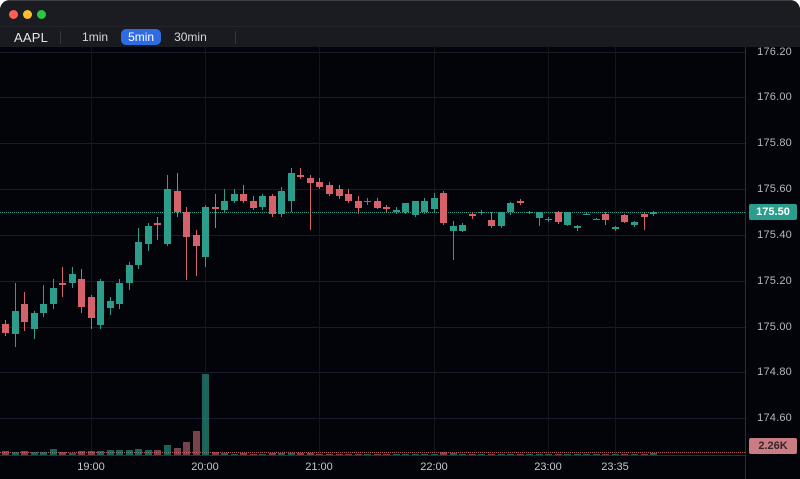 Image resolution: width=800 pixels, height=479 pixels. Describe the element at coordinates (400, 13) in the screenshot. I see `titlebar` at that location.